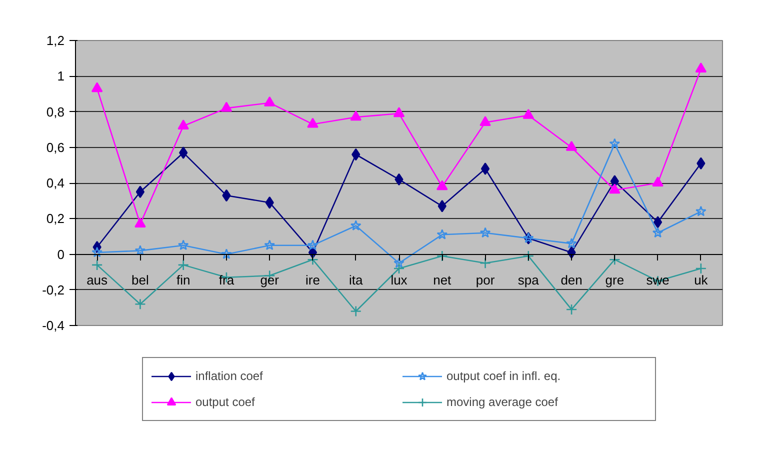 The height and width of the screenshot is (472, 770). I want to click on x-tick-label: ire, so click(313, 280).